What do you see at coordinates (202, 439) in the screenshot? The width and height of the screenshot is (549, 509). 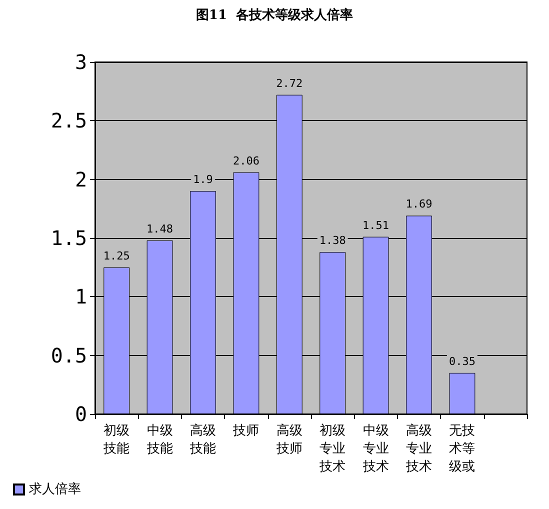 I see `x-tick-label: 高级技能` at bounding box center [202, 439].